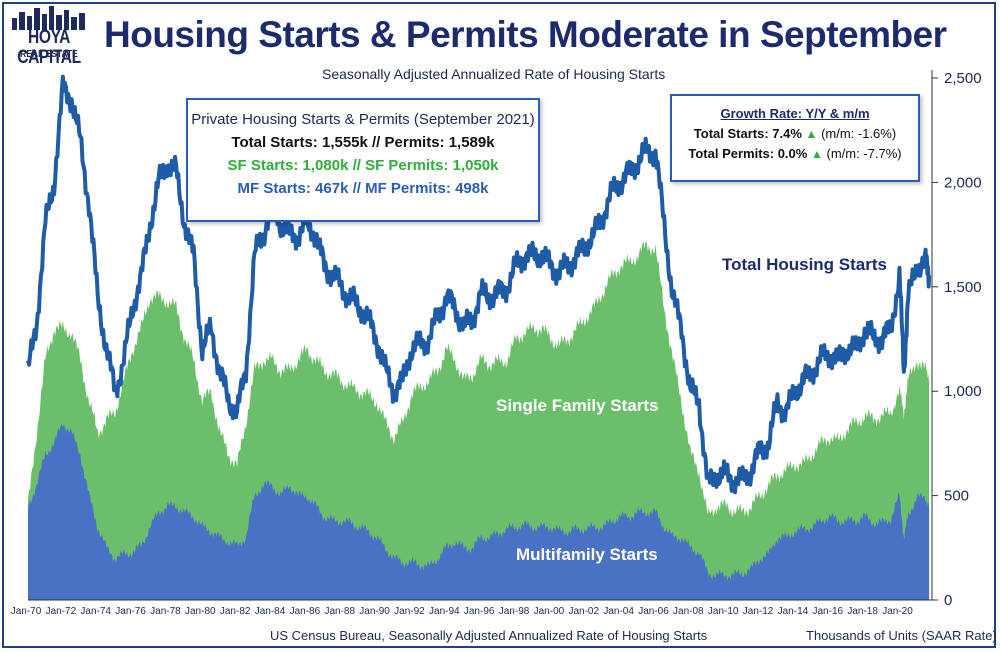 Image resolution: width=1000 pixels, height=652 pixels. Describe the element at coordinates (514, 611) in the screenshot. I see `x-tick-label: Jan-98` at that location.